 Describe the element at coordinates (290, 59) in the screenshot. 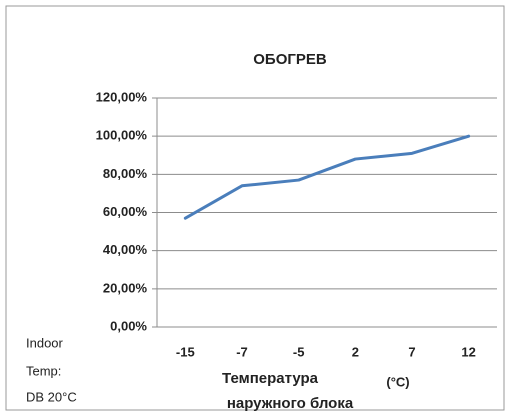

I see `chart-title: ОБОГРЕВ` at that location.